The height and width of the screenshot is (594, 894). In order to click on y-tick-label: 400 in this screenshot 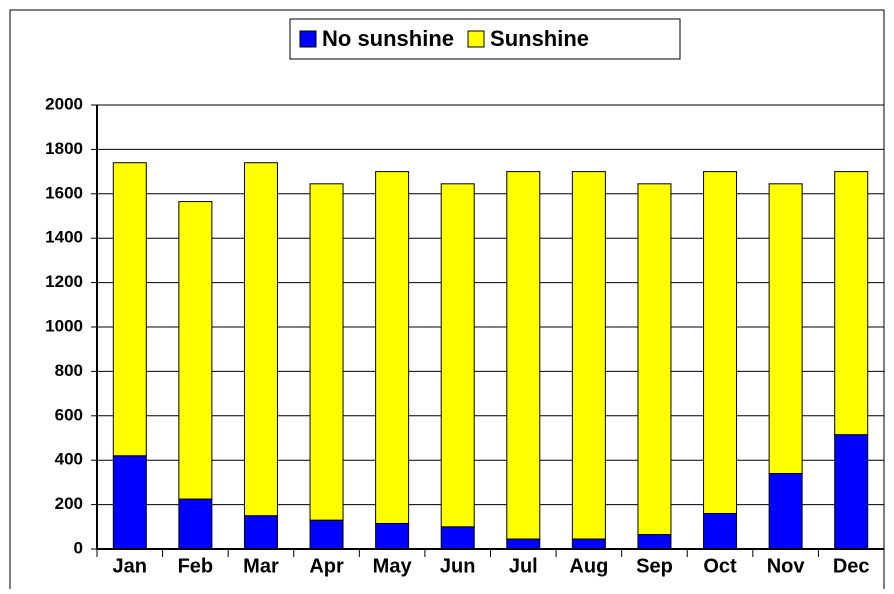, I will do `click(69, 459)`.